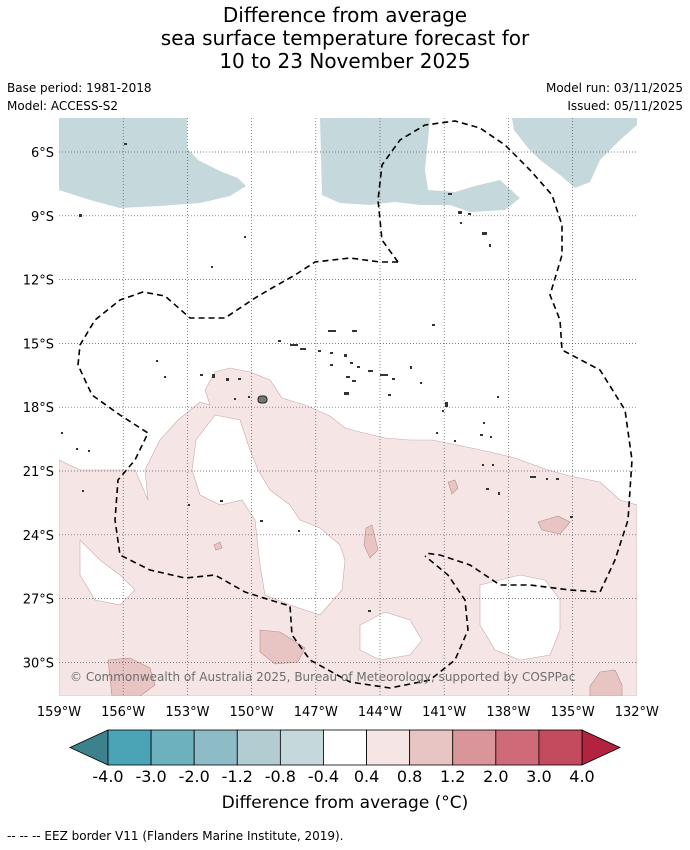 This screenshot has height=850, width=690. I want to click on colorbar-tick-label: 4.0, so click(581, 776).